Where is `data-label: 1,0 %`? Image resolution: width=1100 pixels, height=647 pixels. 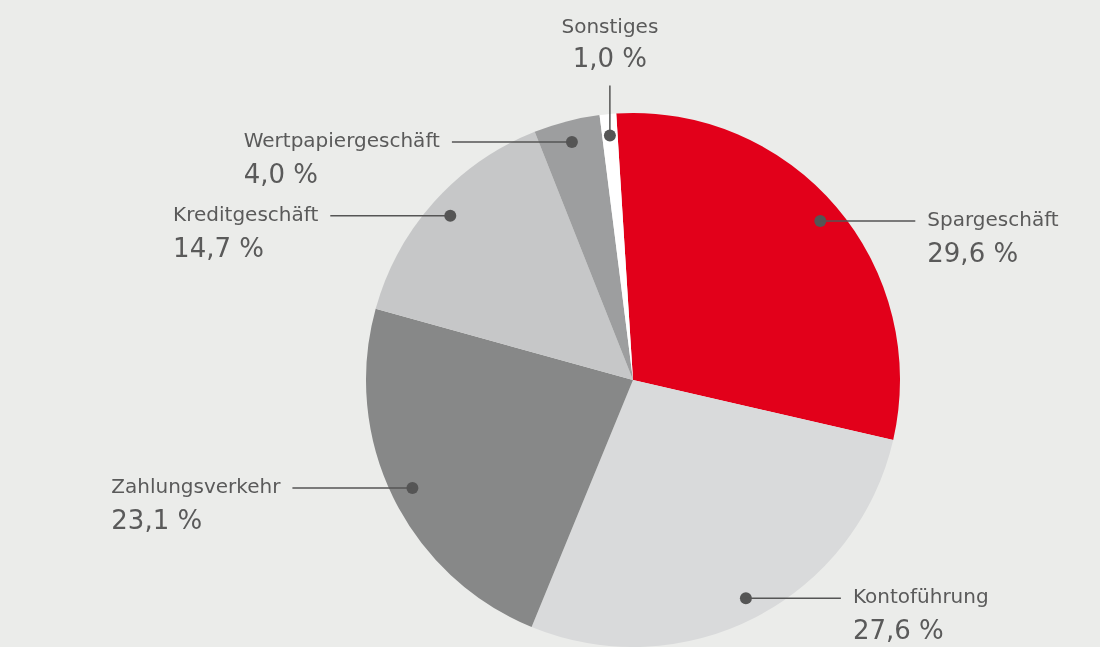 data-label: 1,0 % is located at coordinates (610, 58).